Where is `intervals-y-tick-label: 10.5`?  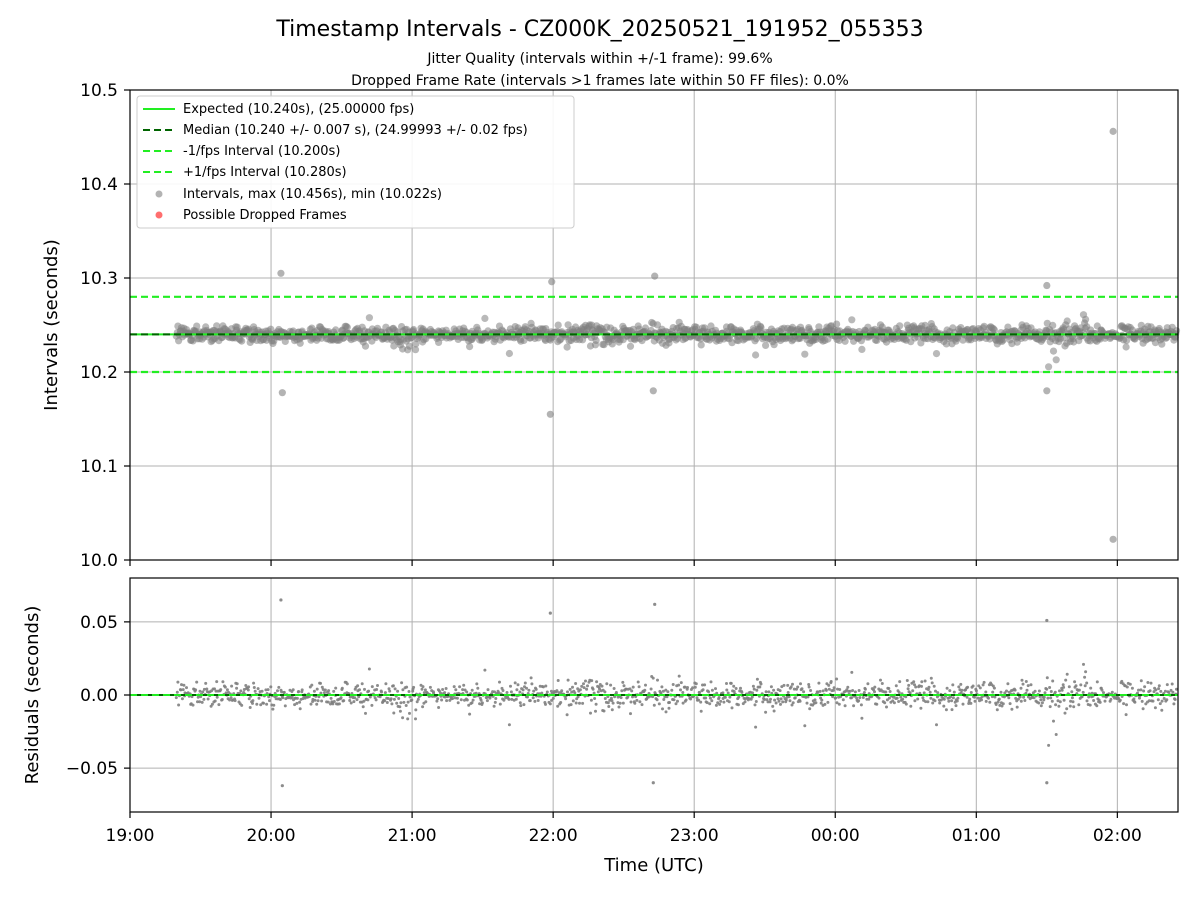
intervals-y-tick-label: 10.5 is located at coordinates (99, 91).